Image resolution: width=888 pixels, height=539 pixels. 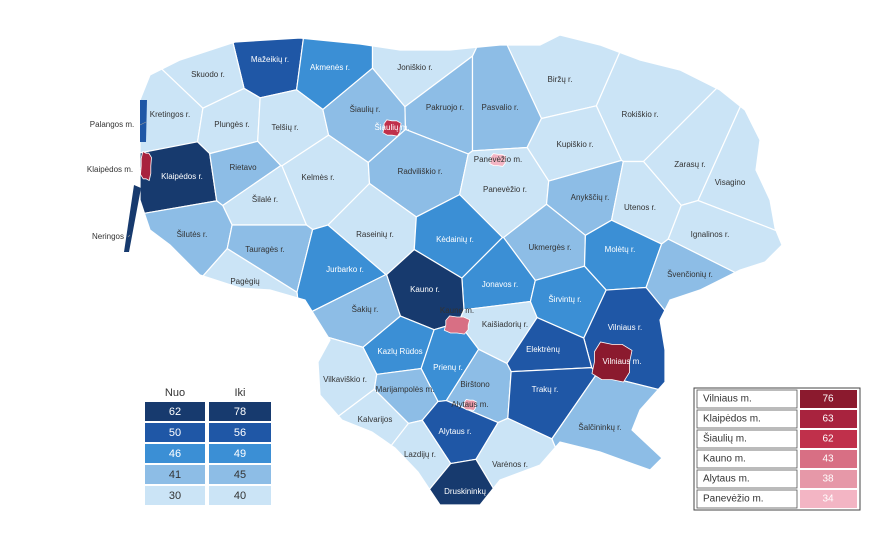 I want to click on city-value: 76, so click(x=828, y=399).